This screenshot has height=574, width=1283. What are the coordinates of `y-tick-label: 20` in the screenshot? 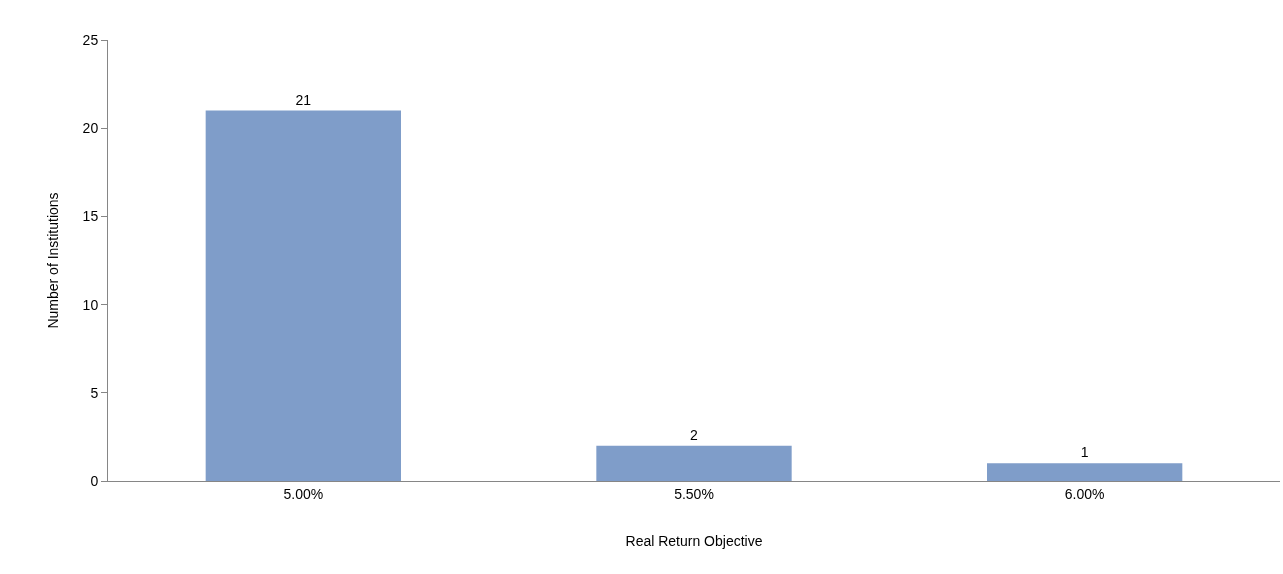 It's located at (90, 128).